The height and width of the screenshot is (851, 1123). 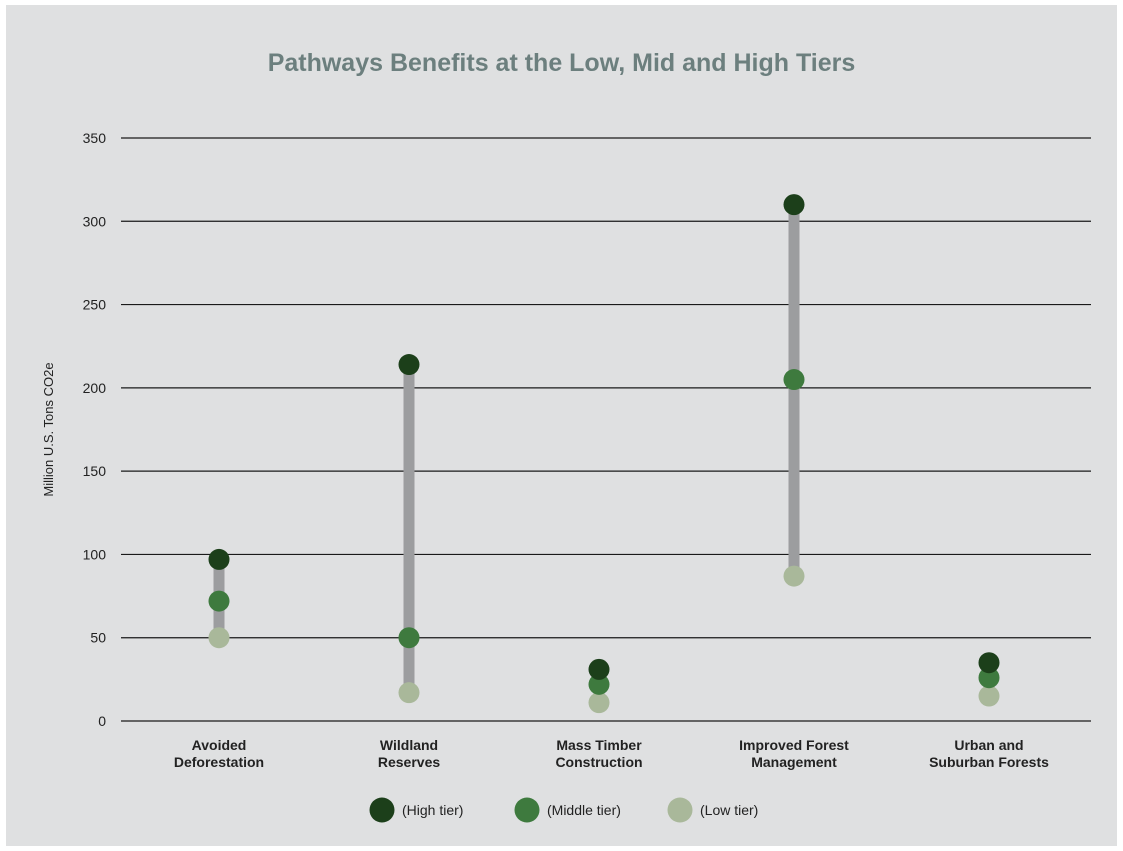 I want to click on y-tick-label: 50, so click(x=98, y=638).